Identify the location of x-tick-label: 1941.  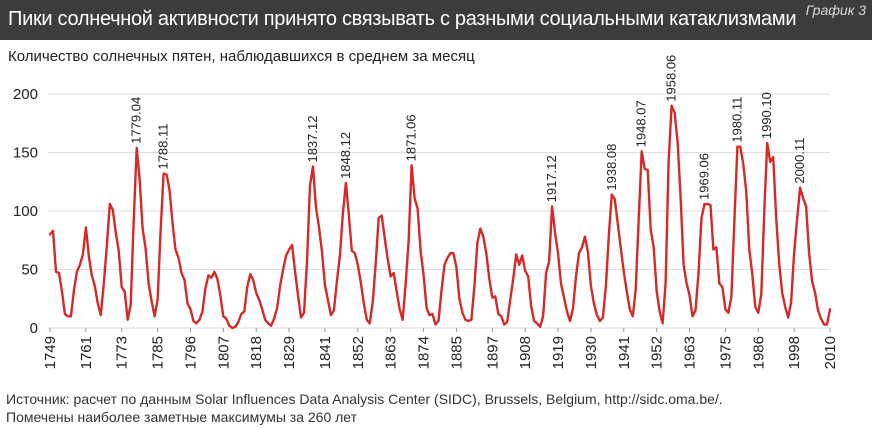
(624, 352).